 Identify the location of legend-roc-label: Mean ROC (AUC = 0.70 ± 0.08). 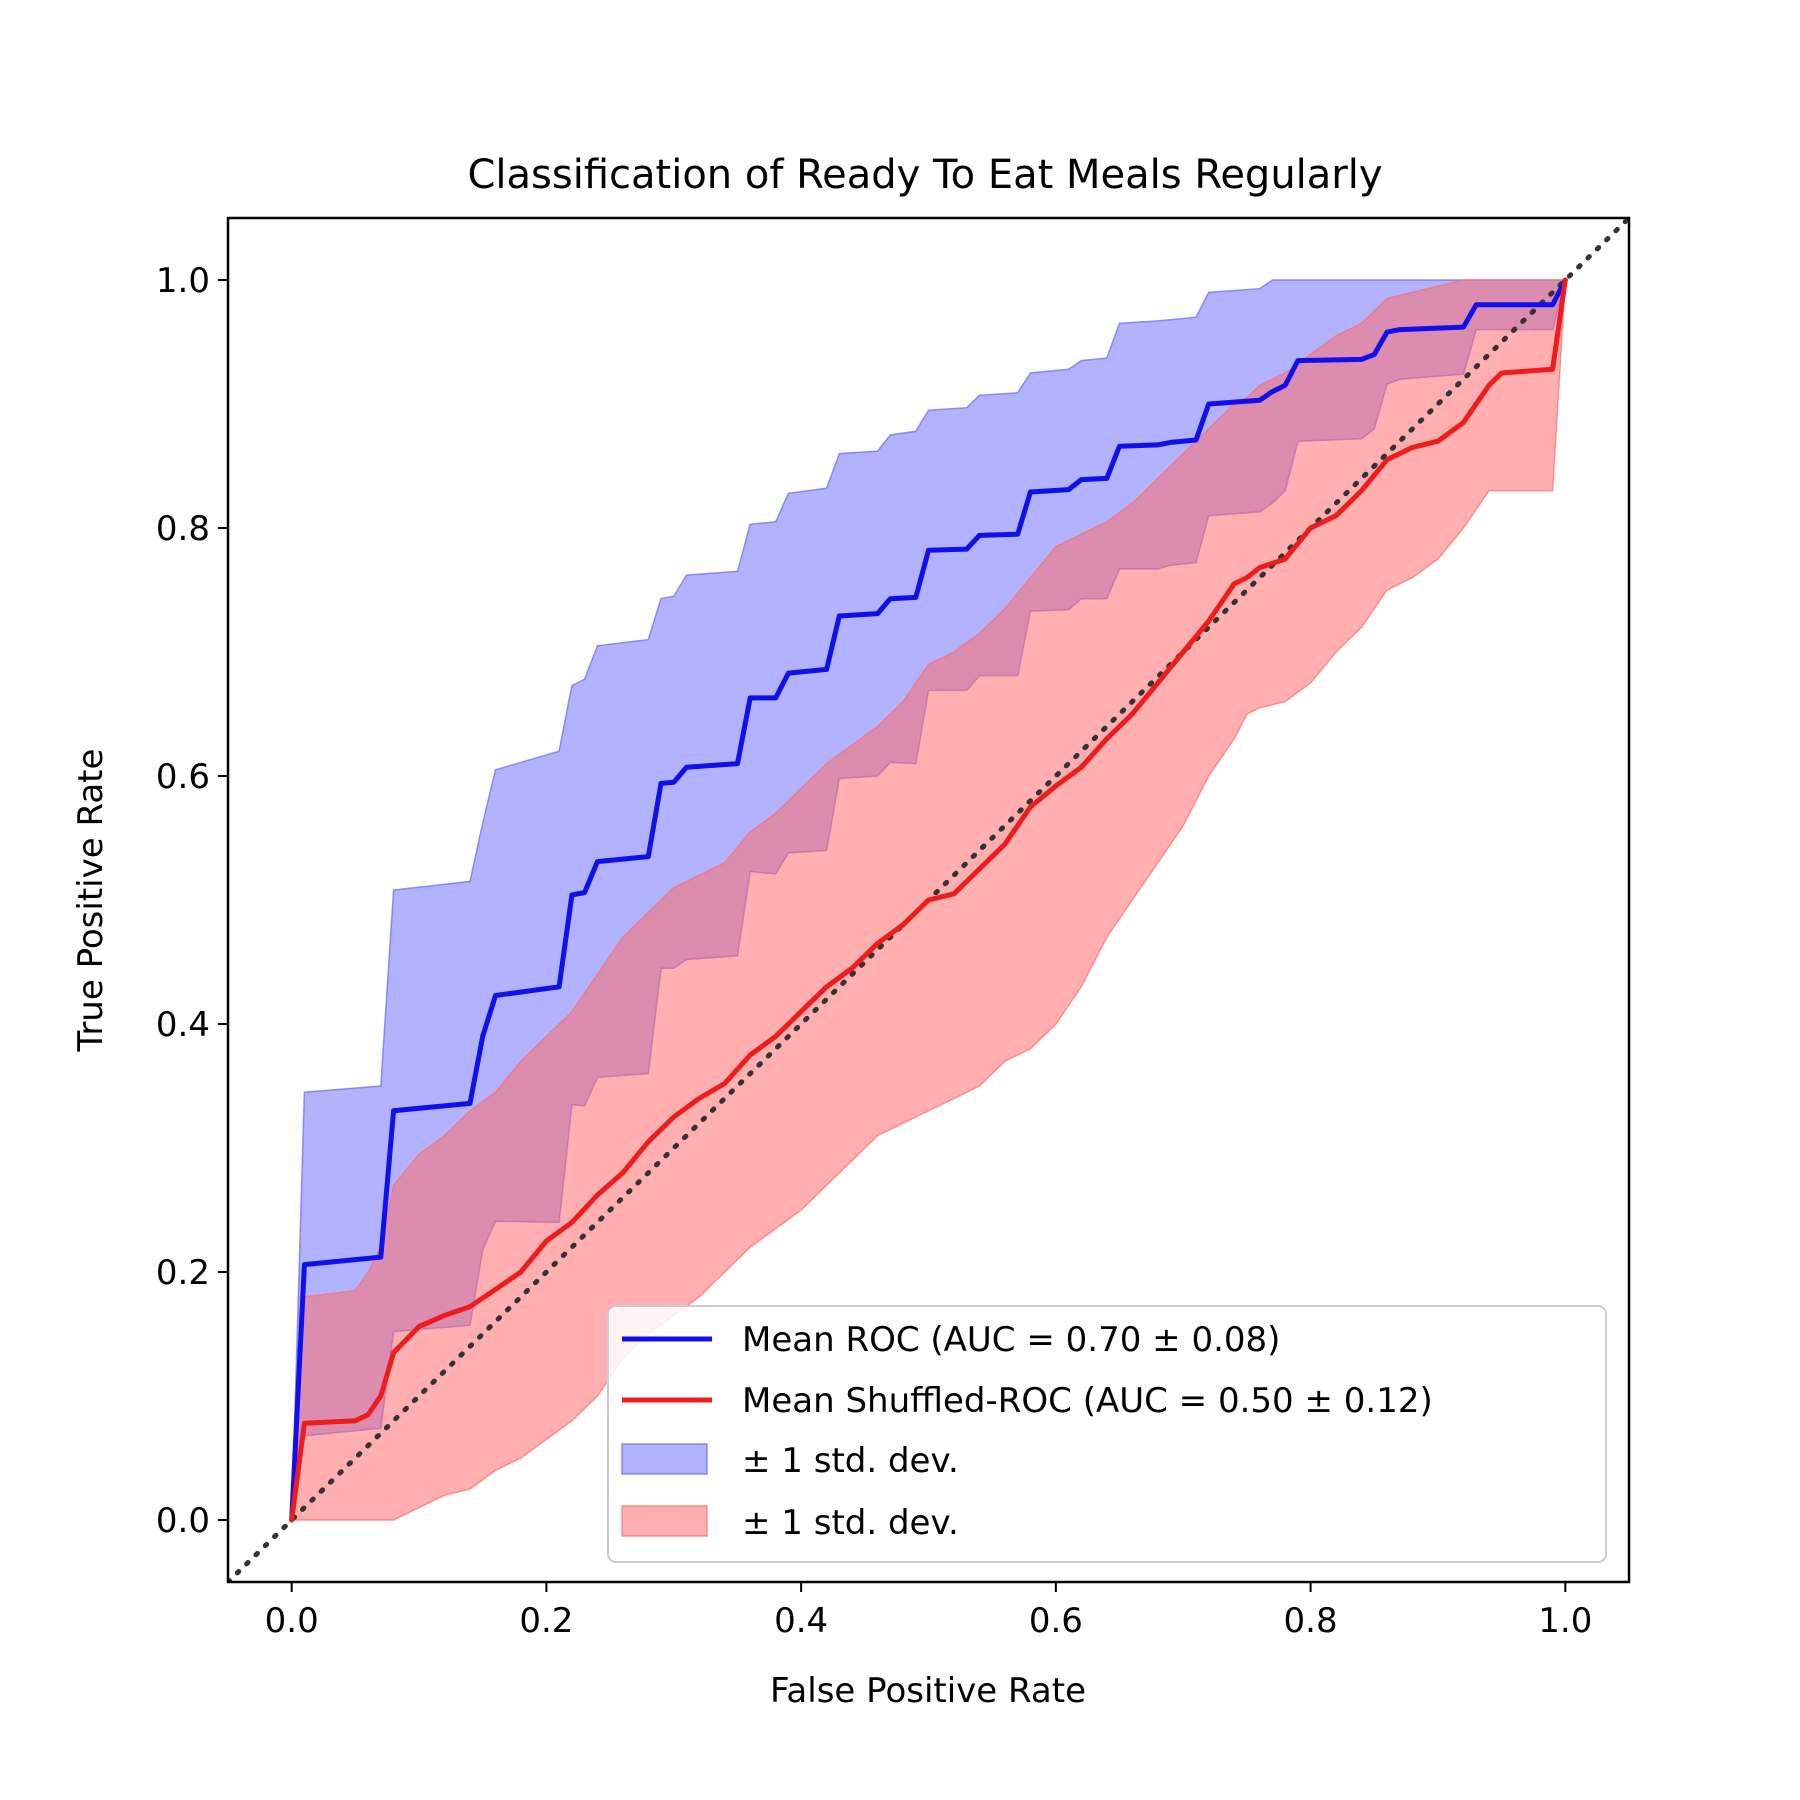
(1011, 1340).